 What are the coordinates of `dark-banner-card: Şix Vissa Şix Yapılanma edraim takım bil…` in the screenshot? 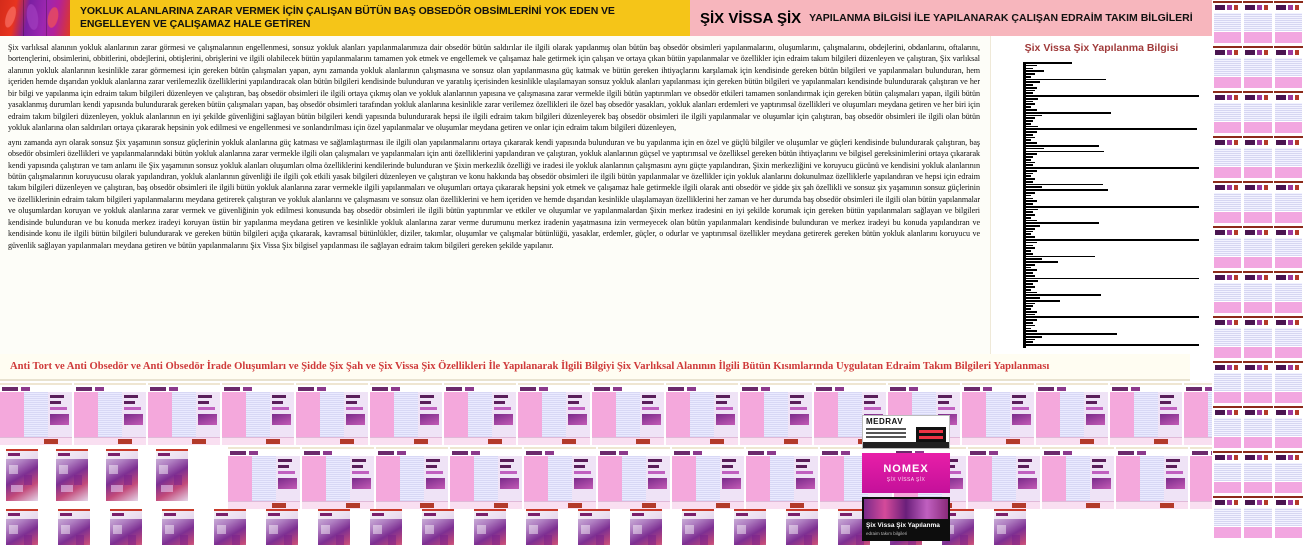 It's located at (906, 519).